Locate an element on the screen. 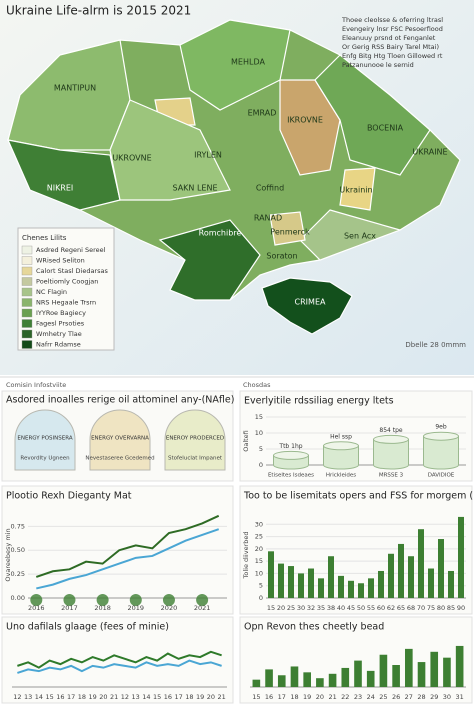 The width and height of the screenshot is (474, 709). y-tick-label: 0.00 is located at coordinates (18, 598).